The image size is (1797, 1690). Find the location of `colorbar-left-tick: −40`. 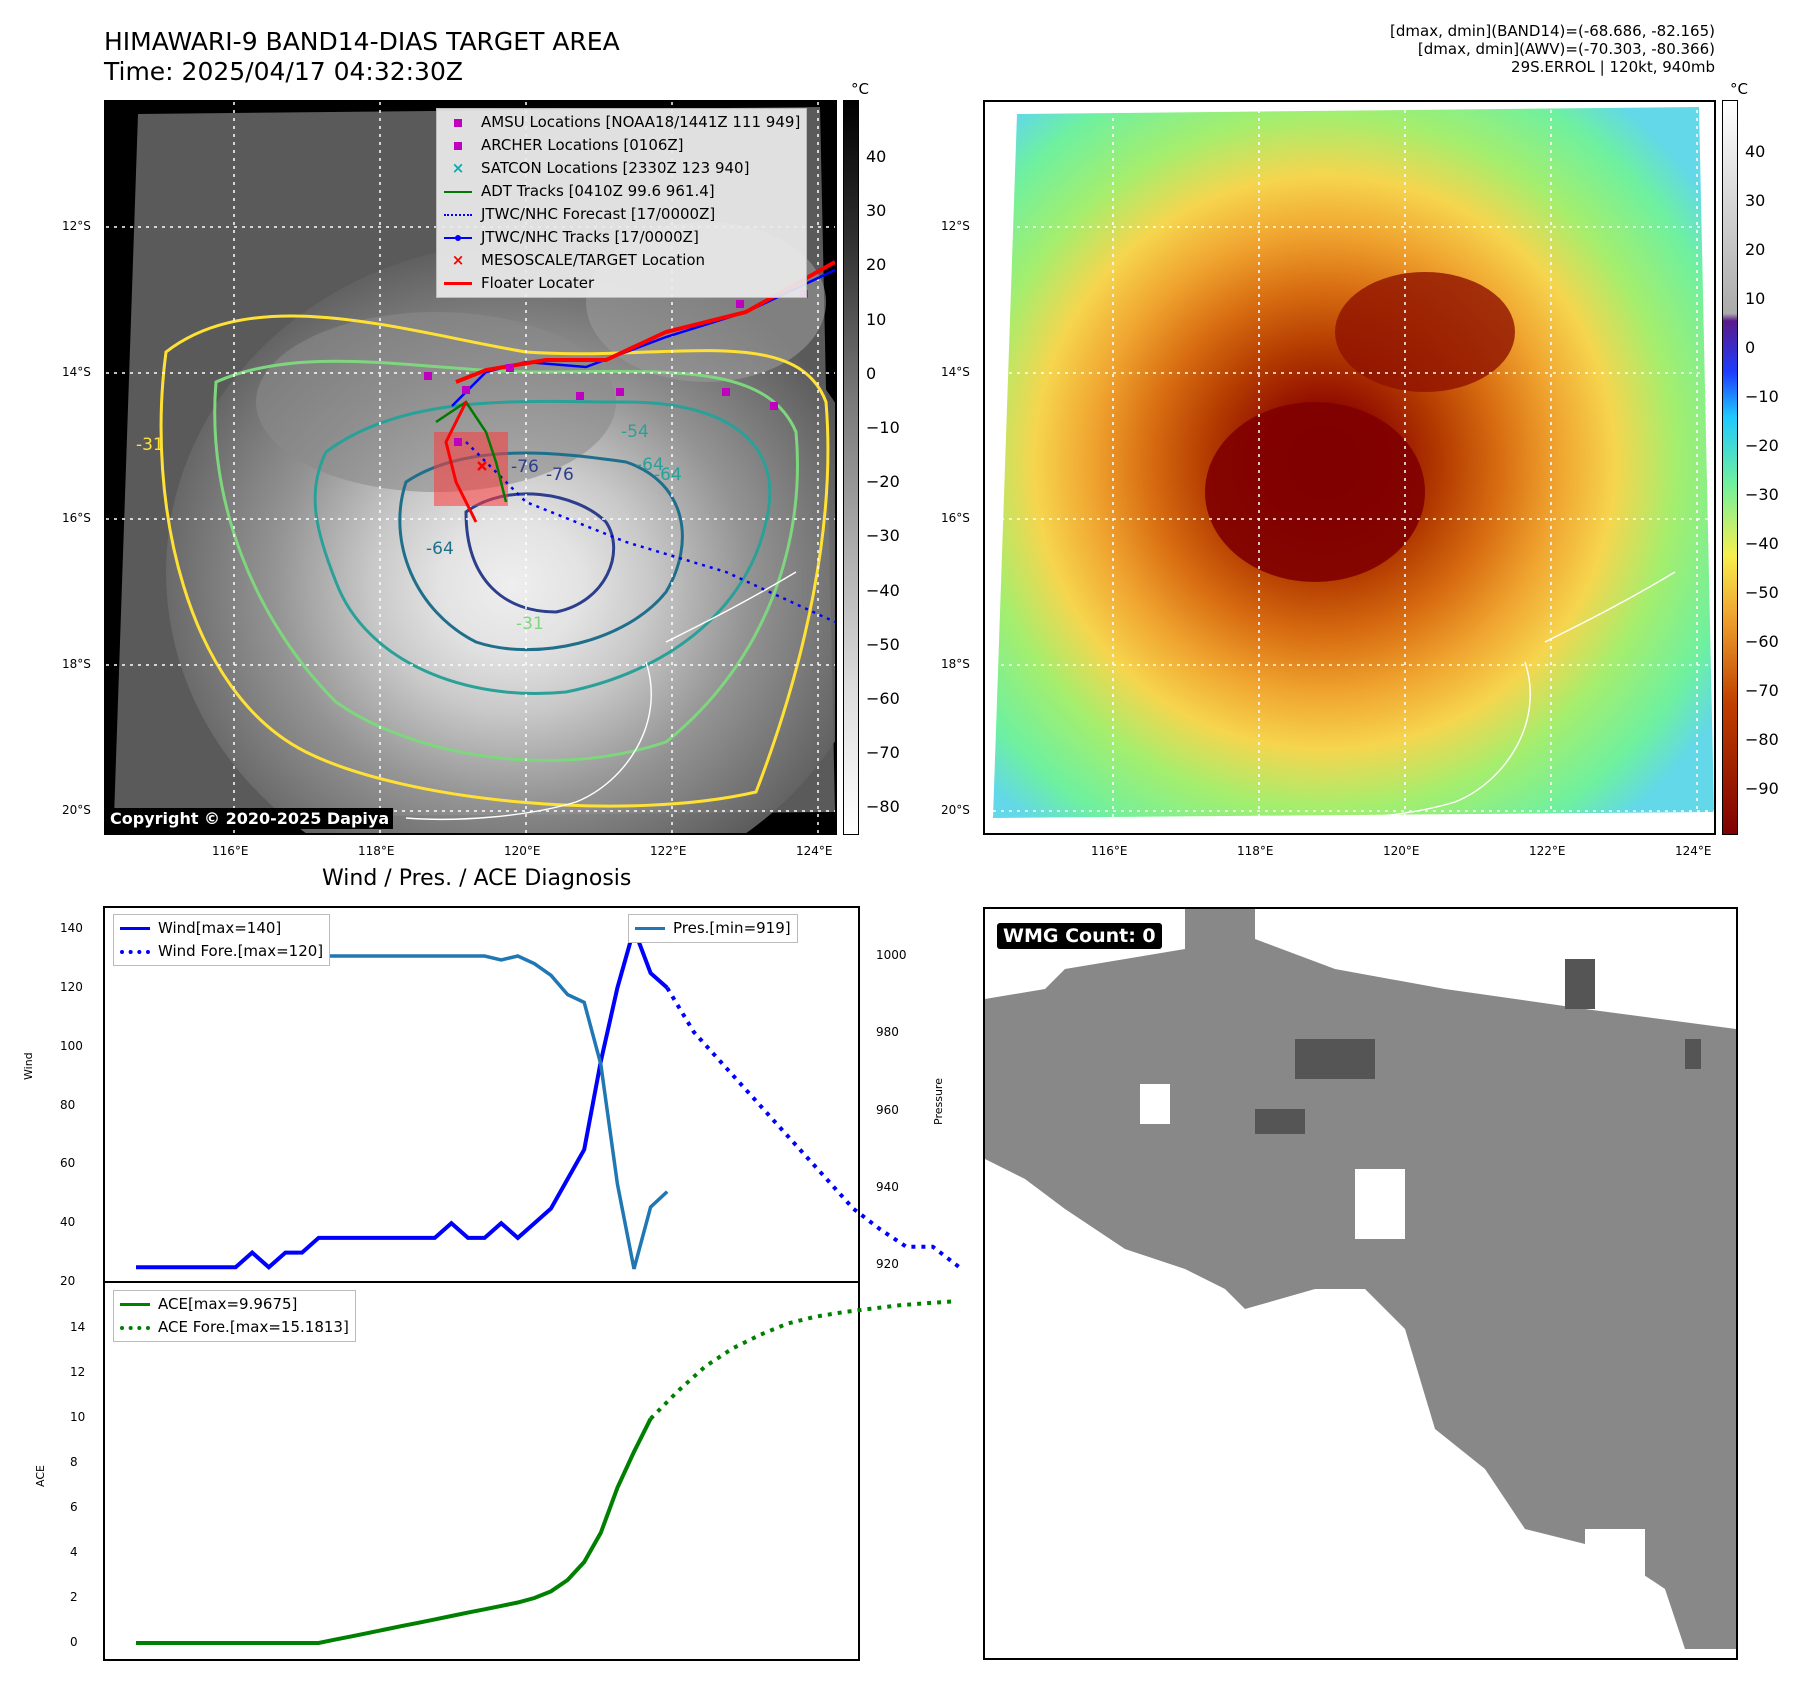

colorbar-left-tick: −40 is located at coordinates (883, 590).